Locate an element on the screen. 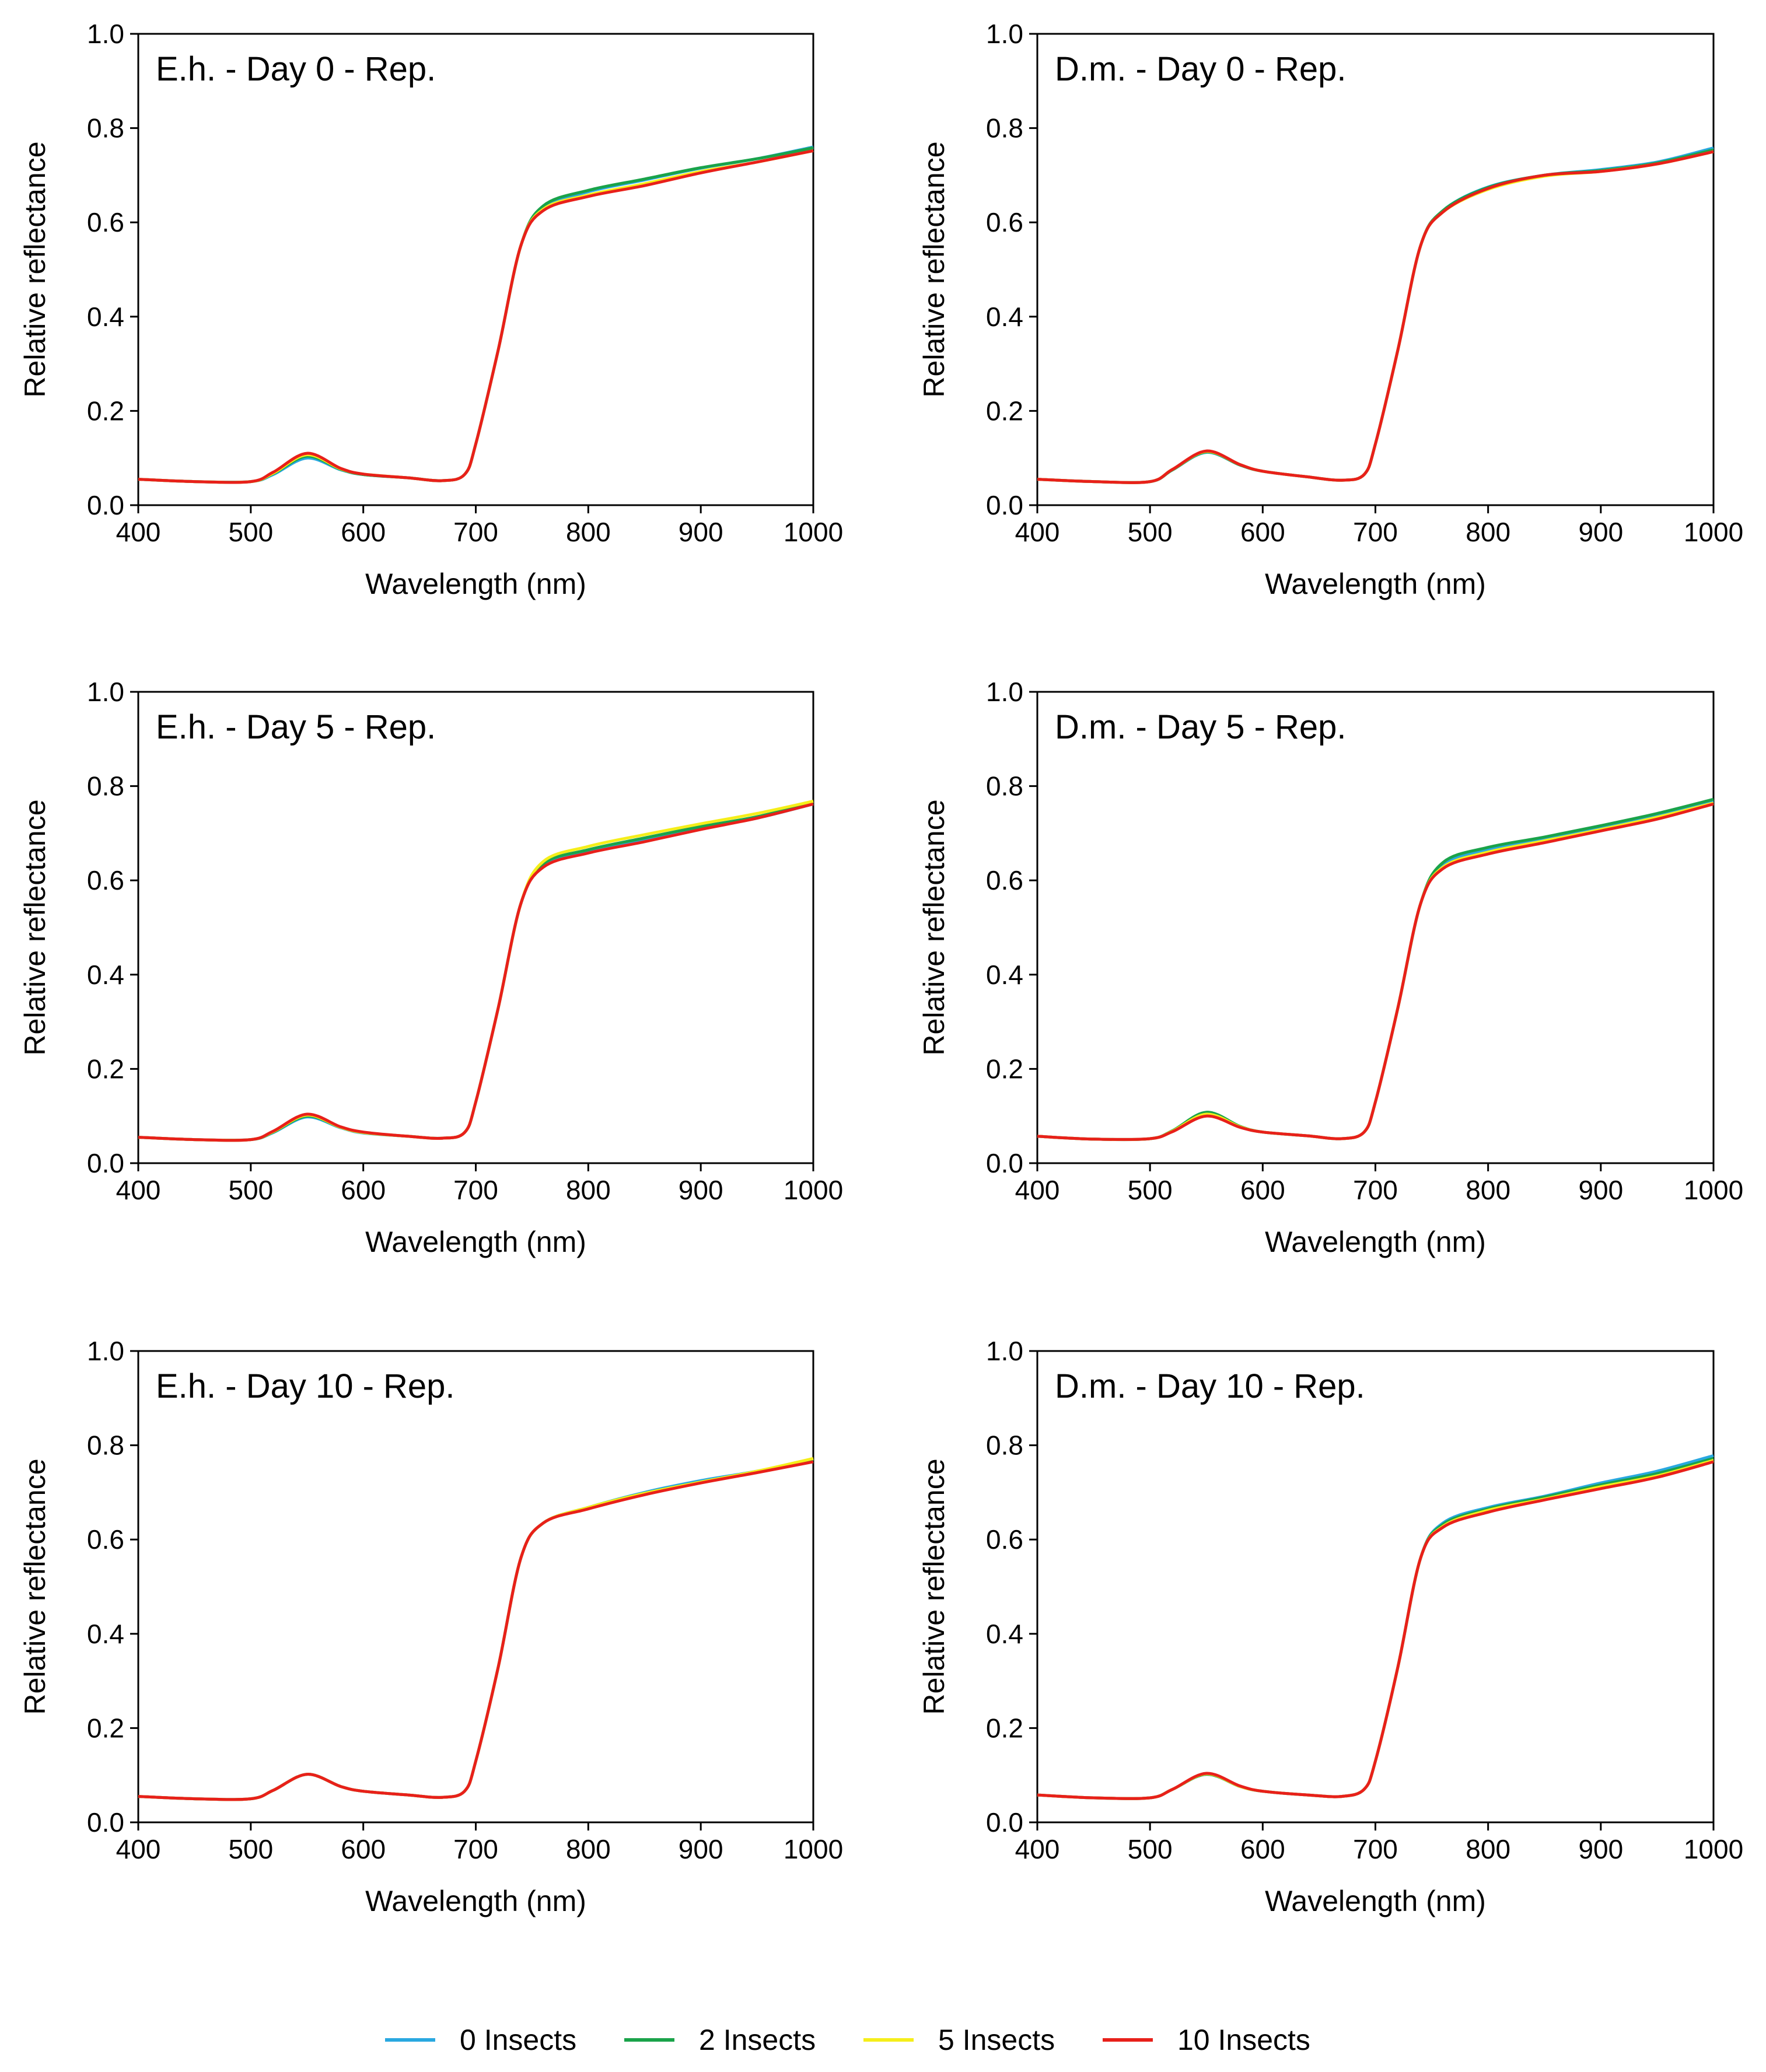 This screenshot has height=2072, width=1766. panel-title: E.h. - Day 10 - Rep. is located at coordinates (305, 1386).